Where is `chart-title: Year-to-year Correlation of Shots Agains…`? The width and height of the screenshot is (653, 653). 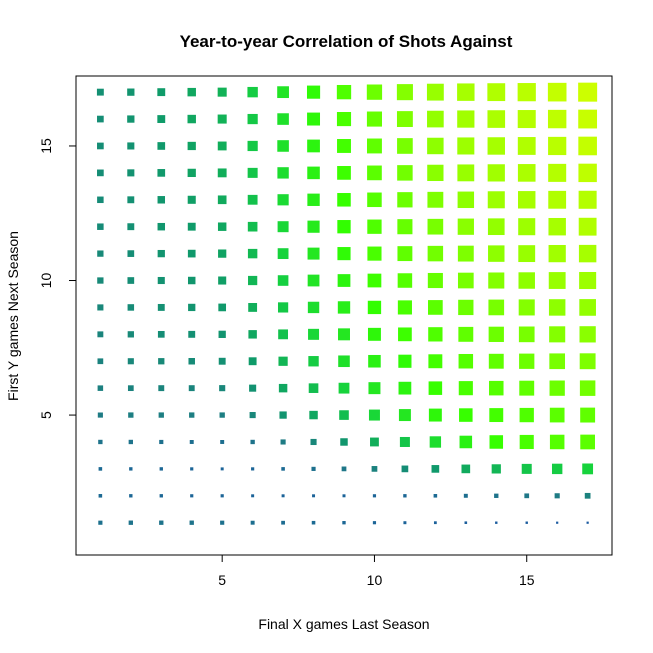 chart-title: Year-to-year Correlation of Shots Agains… is located at coordinates (346, 41).